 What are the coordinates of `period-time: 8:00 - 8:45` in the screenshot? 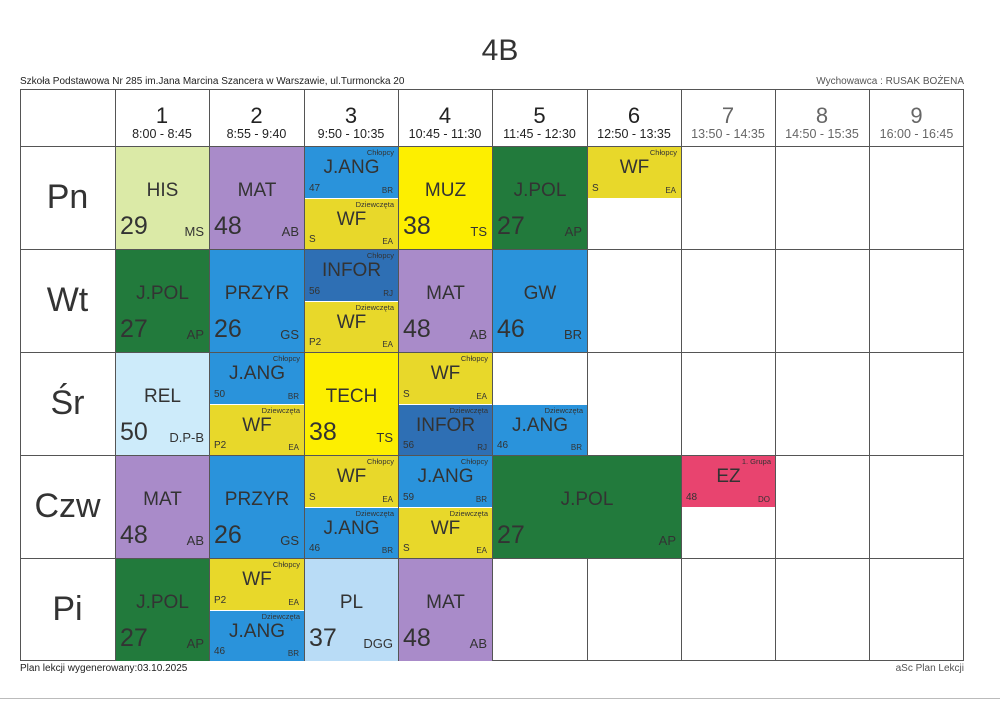 It's located at (162, 134).